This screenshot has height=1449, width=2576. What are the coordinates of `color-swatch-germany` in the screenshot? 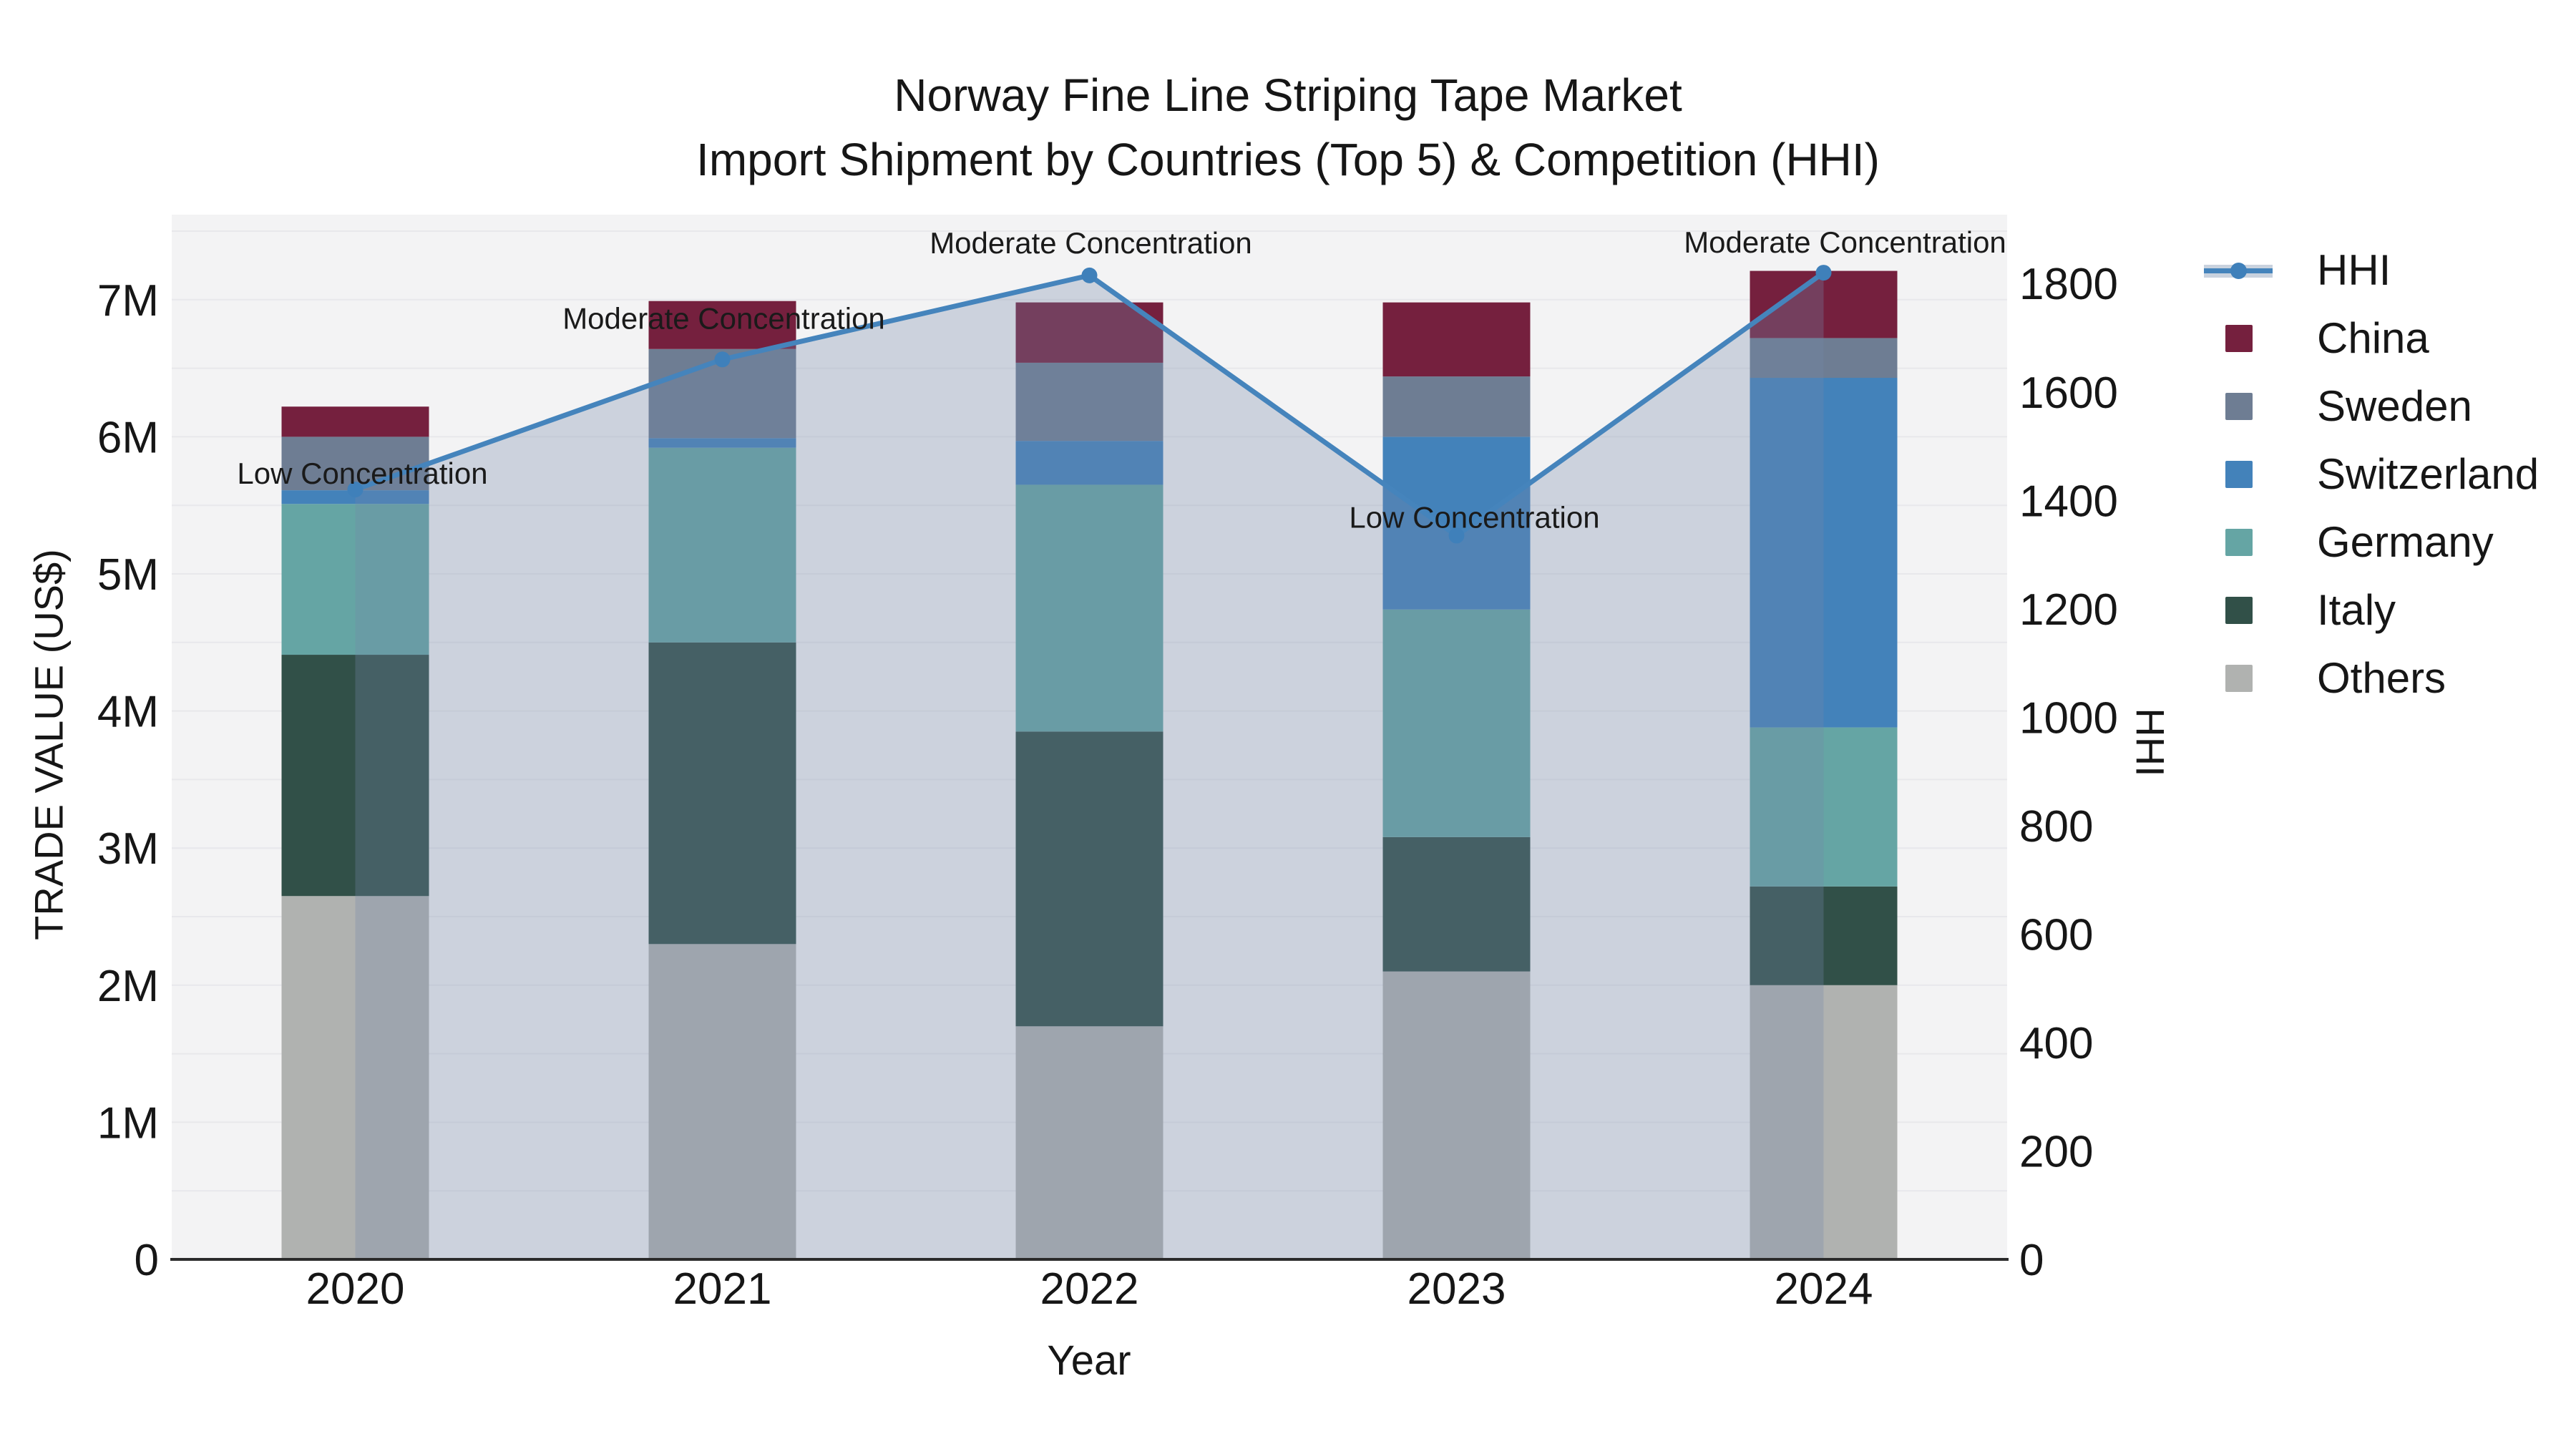 It's located at (2239, 542).